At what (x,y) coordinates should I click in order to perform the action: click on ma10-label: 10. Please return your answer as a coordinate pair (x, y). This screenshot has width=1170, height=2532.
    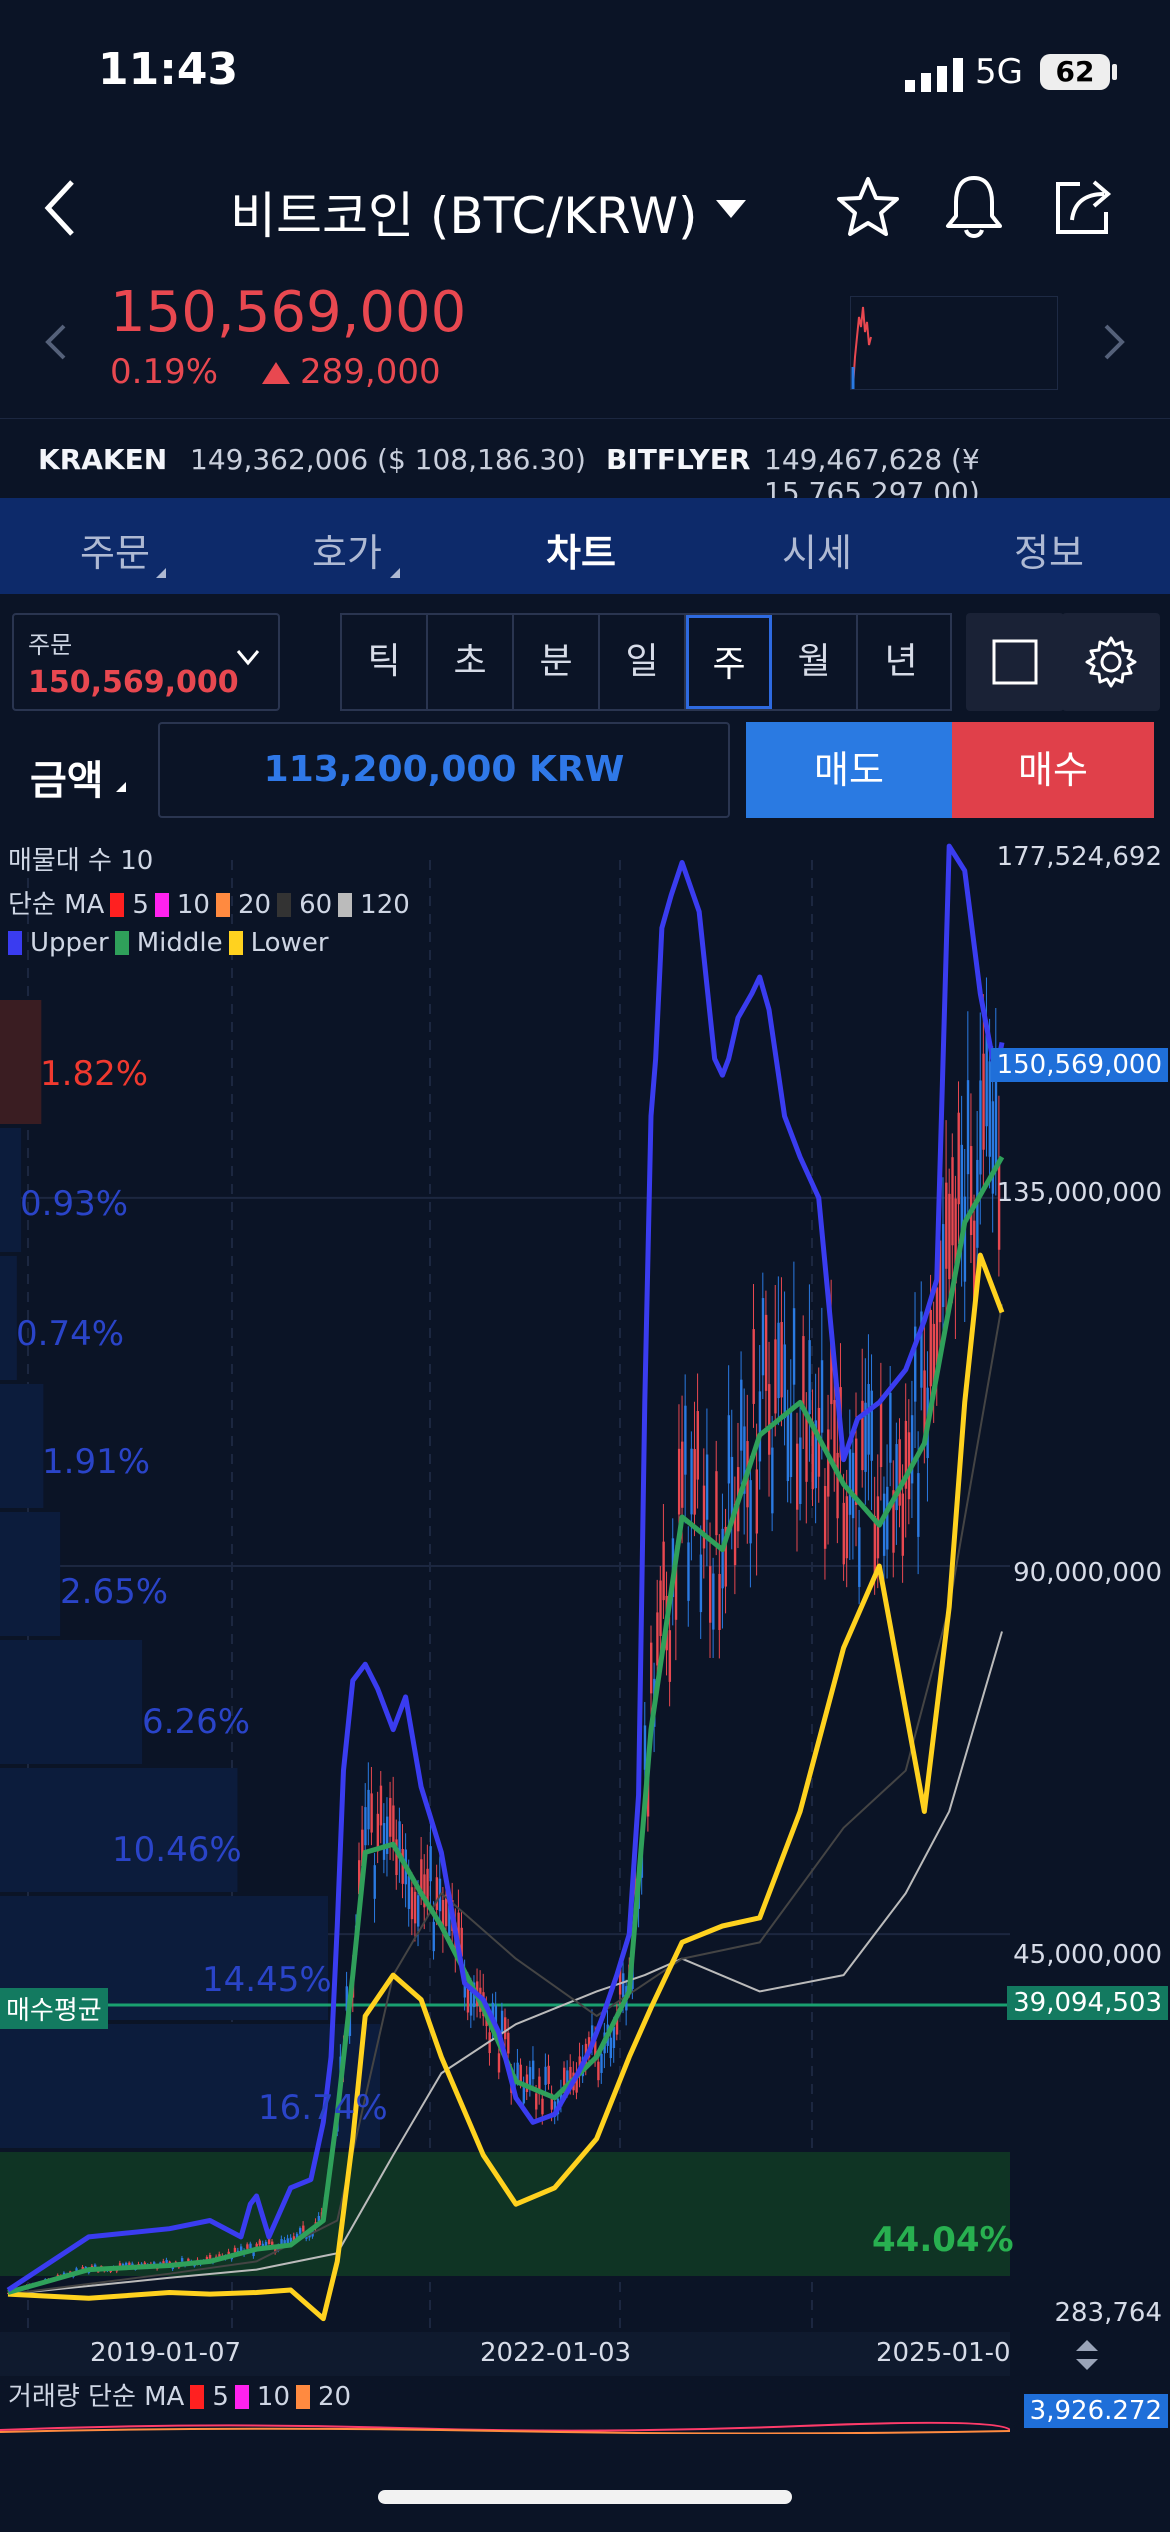
    Looking at the image, I should click on (193, 905).